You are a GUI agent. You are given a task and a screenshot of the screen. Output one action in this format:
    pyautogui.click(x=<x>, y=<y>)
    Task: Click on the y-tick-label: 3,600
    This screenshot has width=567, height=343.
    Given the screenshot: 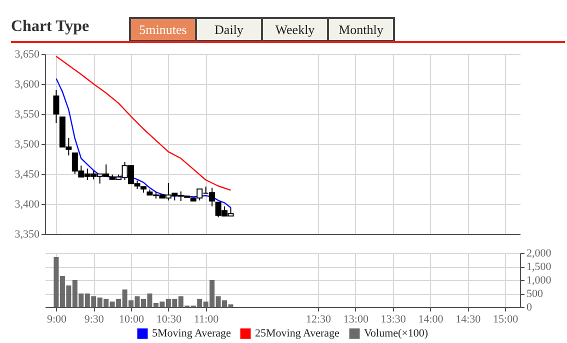 What is the action you would take?
    pyautogui.click(x=27, y=84)
    